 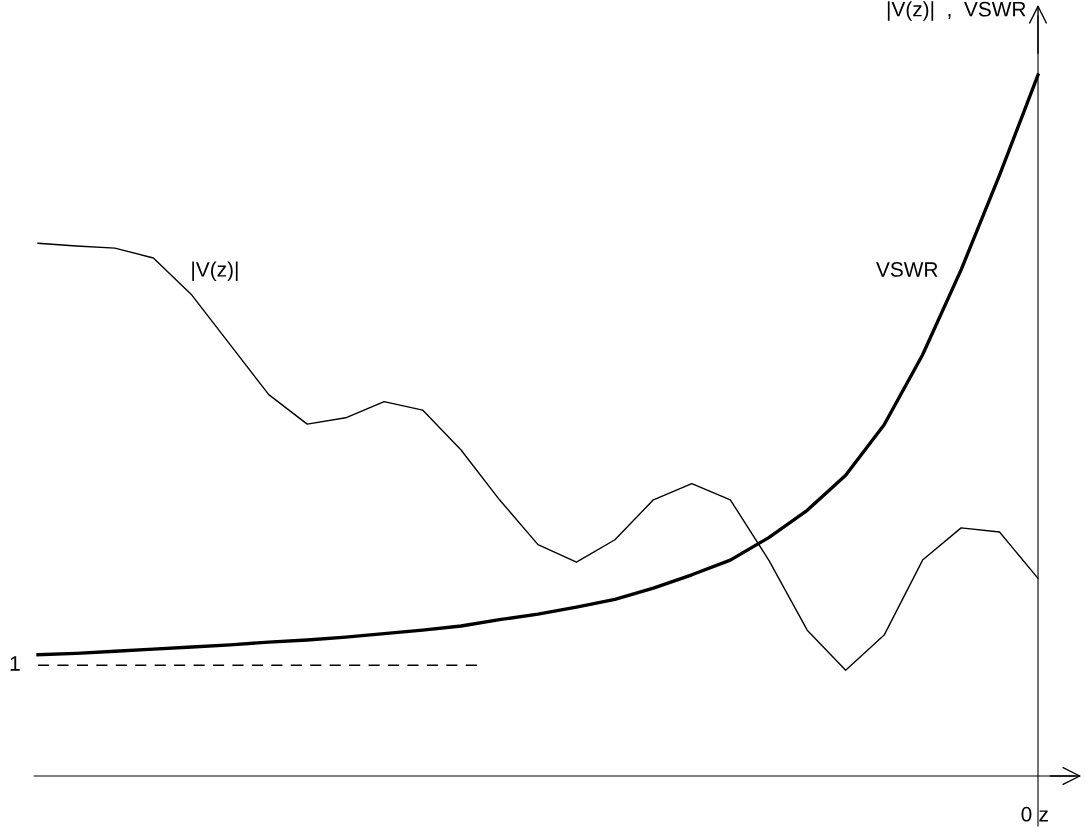 What do you see at coordinates (1026, 814) in the screenshot?
I see `text: 0` at bounding box center [1026, 814].